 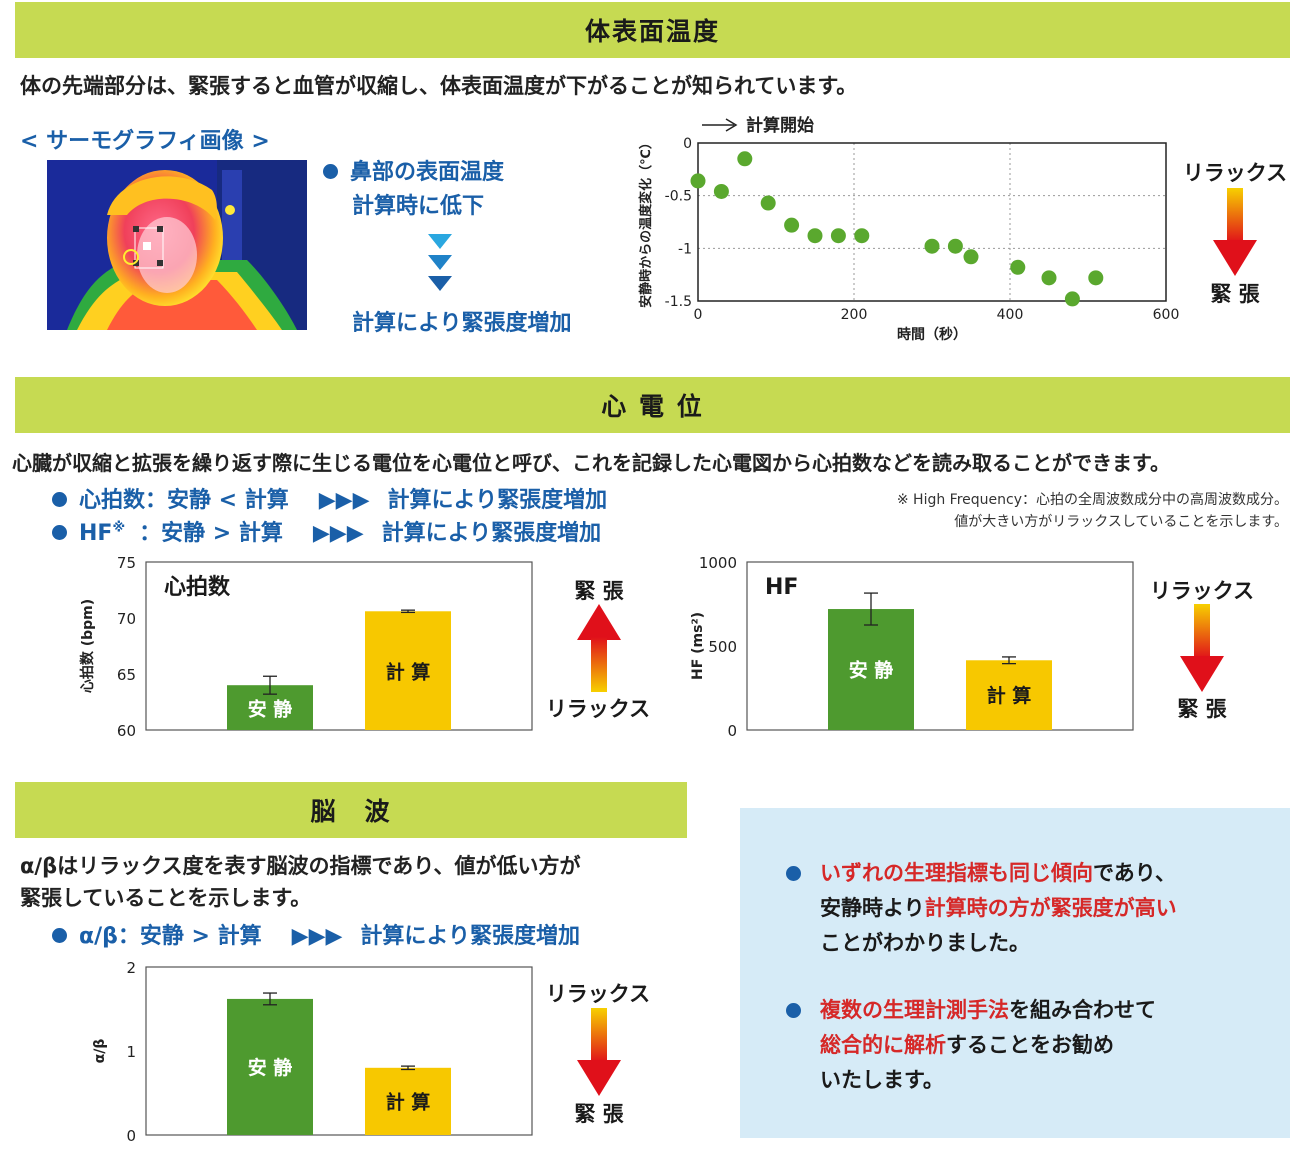 What do you see at coordinates (718, 563) in the screenshot?
I see `y-tick-label: 1000` at bounding box center [718, 563].